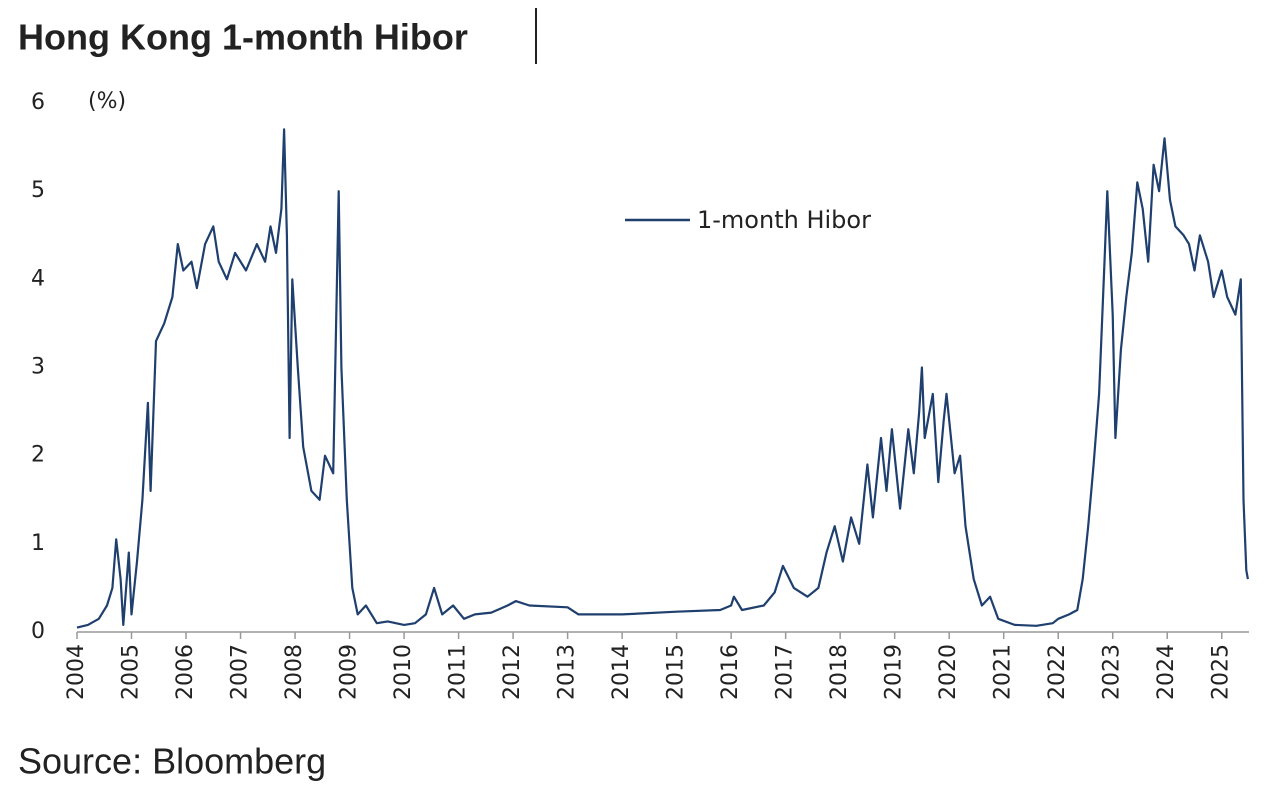 The height and width of the screenshot is (795, 1266). I want to click on x-tick-label: 2006, so click(185, 672).